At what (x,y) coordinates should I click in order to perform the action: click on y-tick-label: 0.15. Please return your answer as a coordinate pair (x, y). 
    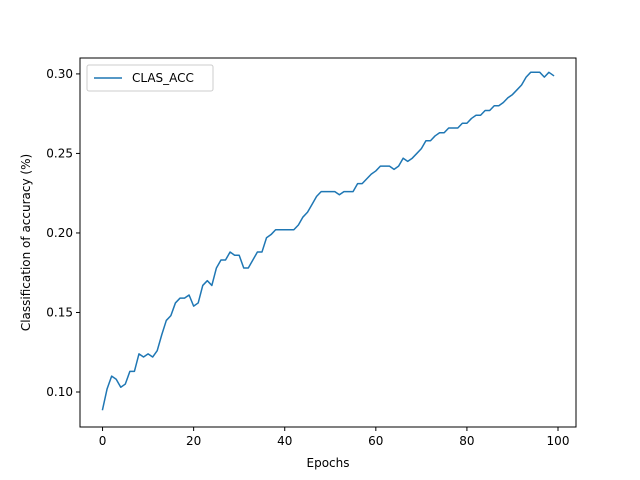
    Looking at the image, I should click on (59, 312).